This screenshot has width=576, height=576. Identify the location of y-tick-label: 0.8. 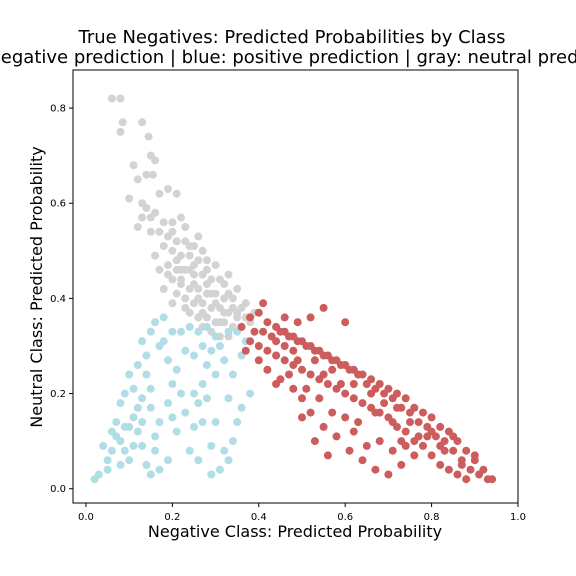
(58, 109).